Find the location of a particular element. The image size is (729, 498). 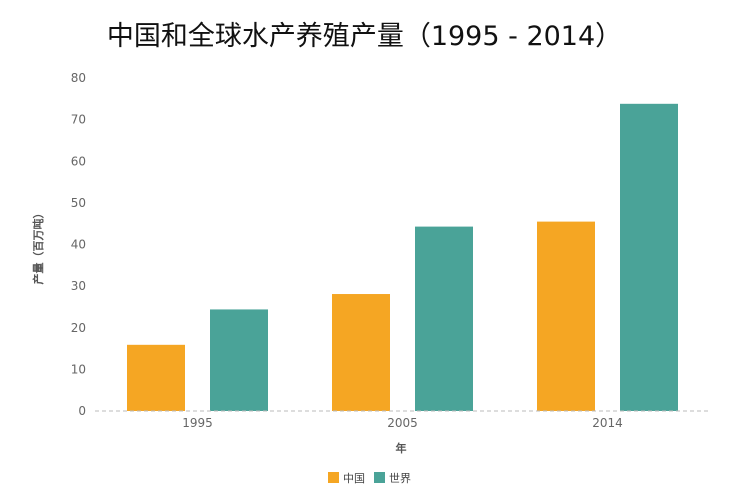

y-axis: 0 10 20 30 40 50 60 70 80 is located at coordinates (78, 244).